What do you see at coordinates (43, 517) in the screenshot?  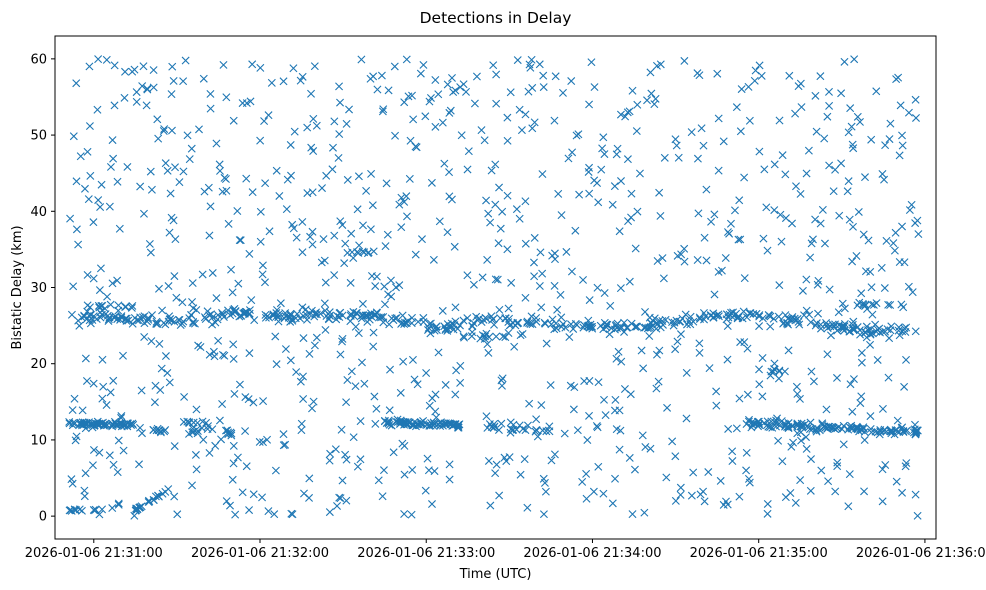 I see `y-tick-label: 0` at bounding box center [43, 517].